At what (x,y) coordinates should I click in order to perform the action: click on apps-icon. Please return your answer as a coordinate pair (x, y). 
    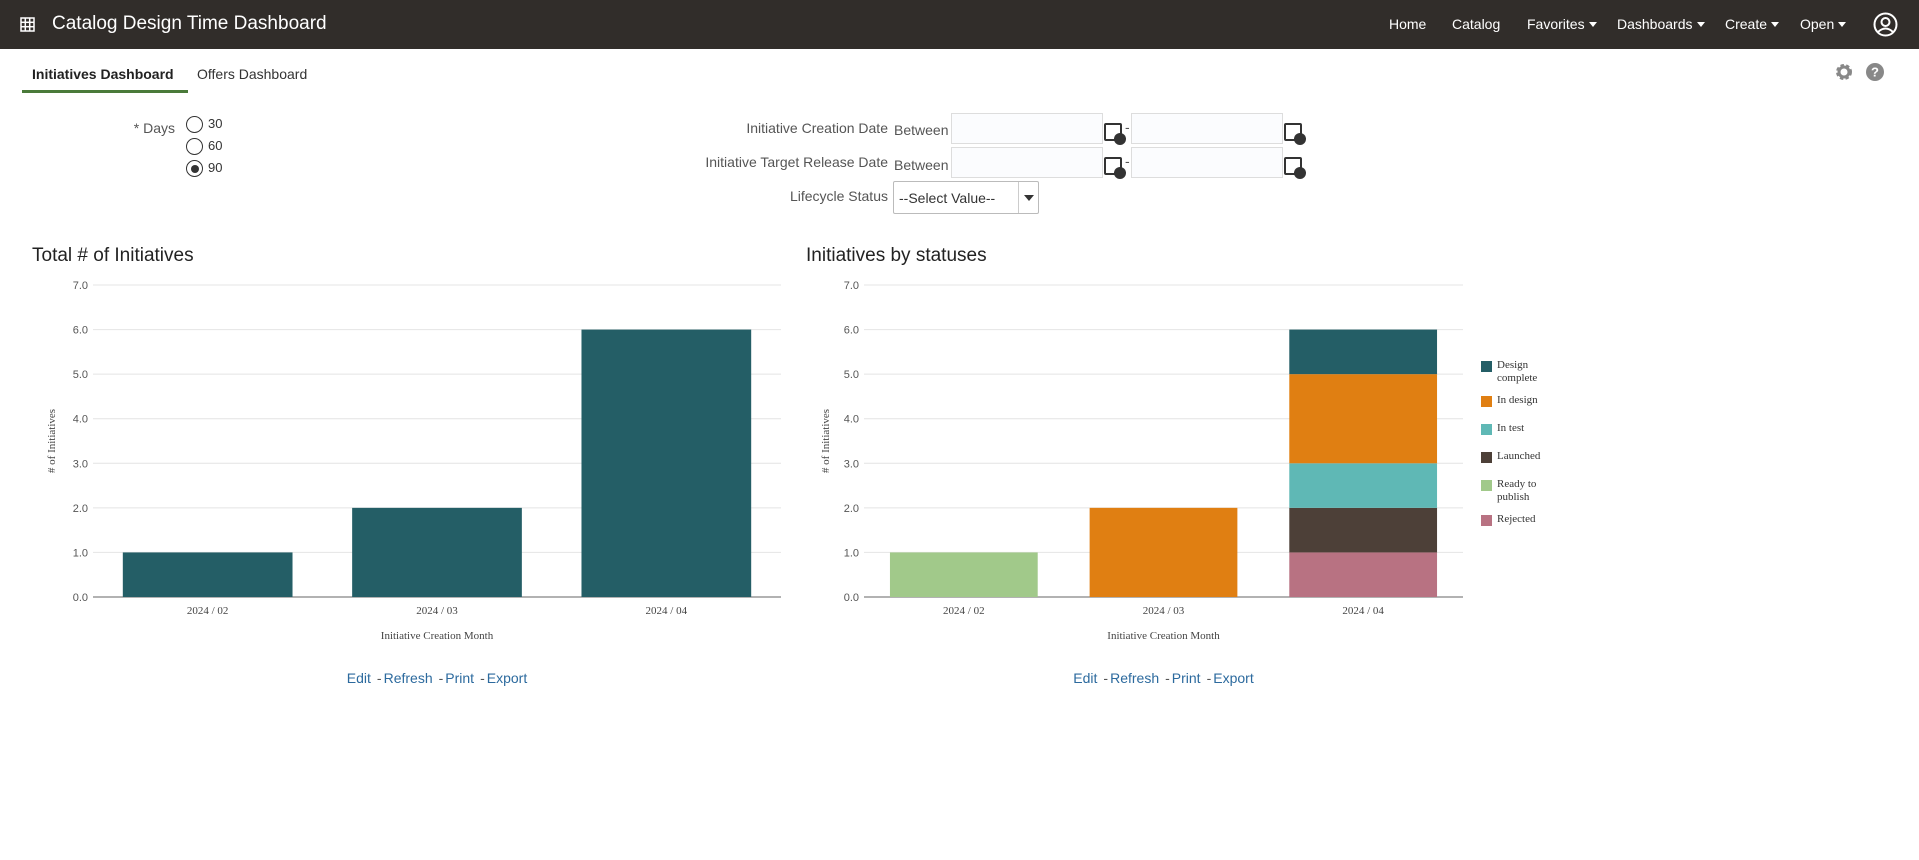
    Looking at the image, I should click on (27, 24).